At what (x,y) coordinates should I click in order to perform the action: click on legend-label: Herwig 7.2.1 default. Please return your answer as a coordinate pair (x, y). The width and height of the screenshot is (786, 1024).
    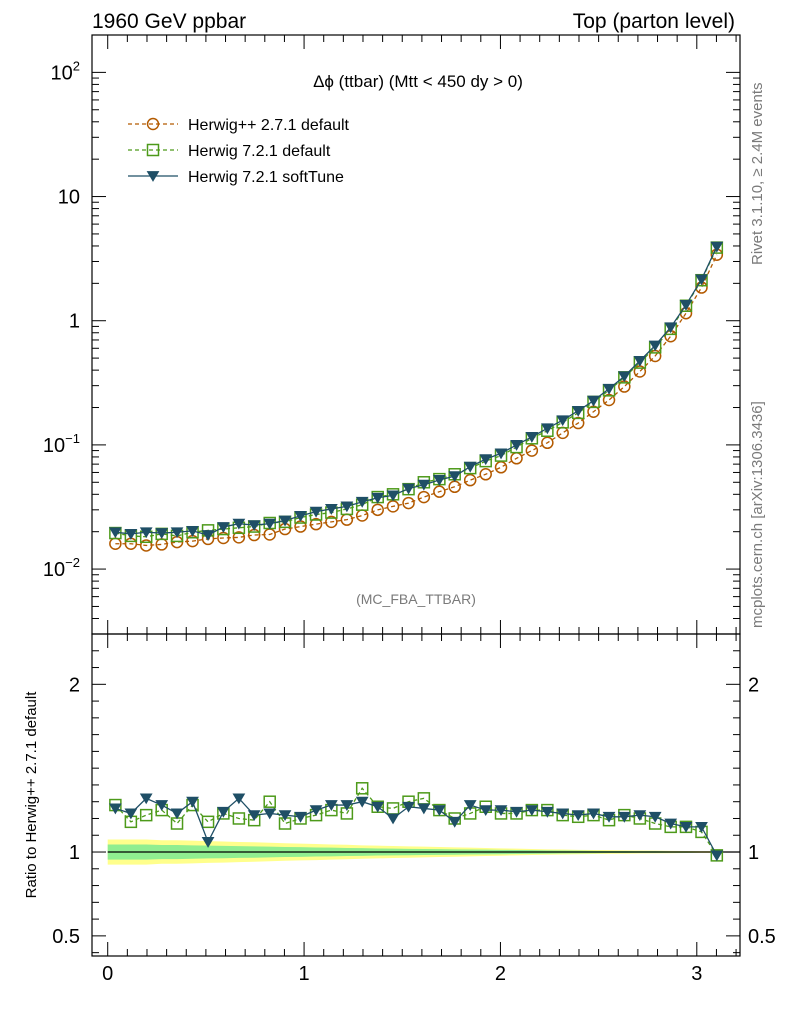
    Looking at the image, I should click on (259, 151).